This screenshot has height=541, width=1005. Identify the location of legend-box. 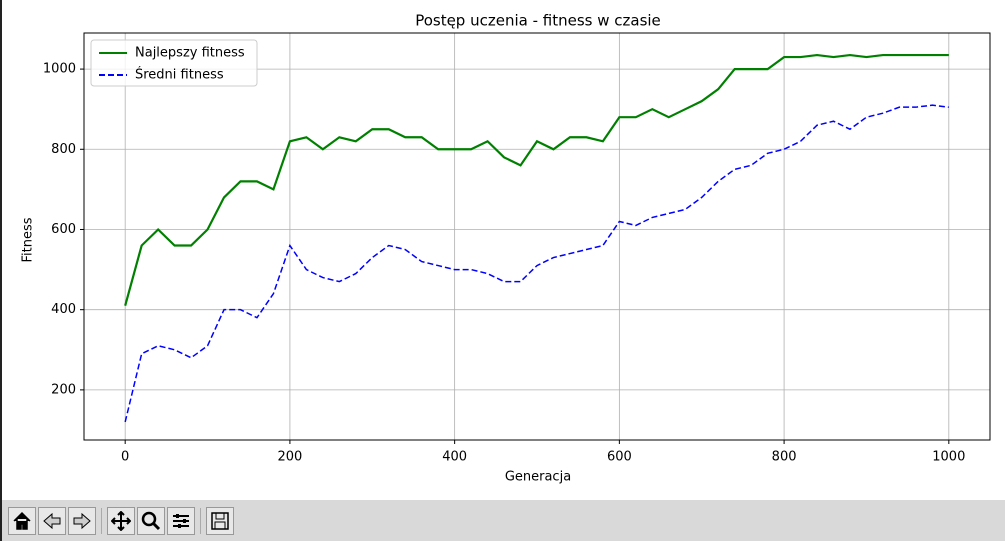
(174, 63).